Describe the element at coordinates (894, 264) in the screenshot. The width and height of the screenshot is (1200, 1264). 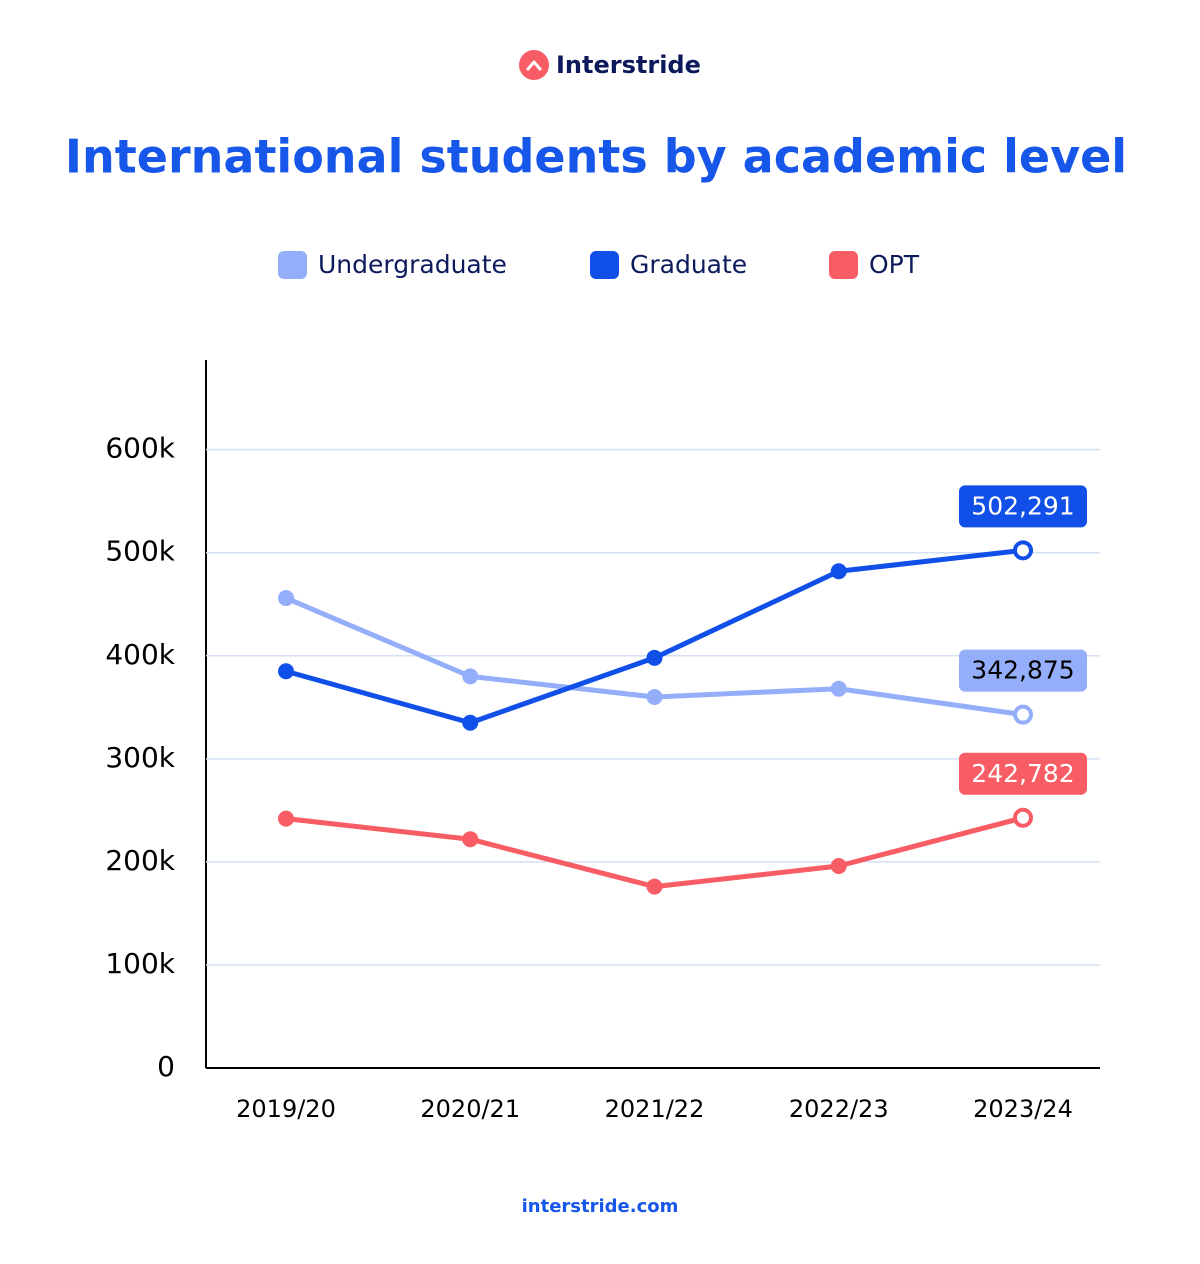
I see `legend-label: OPT` at that location.